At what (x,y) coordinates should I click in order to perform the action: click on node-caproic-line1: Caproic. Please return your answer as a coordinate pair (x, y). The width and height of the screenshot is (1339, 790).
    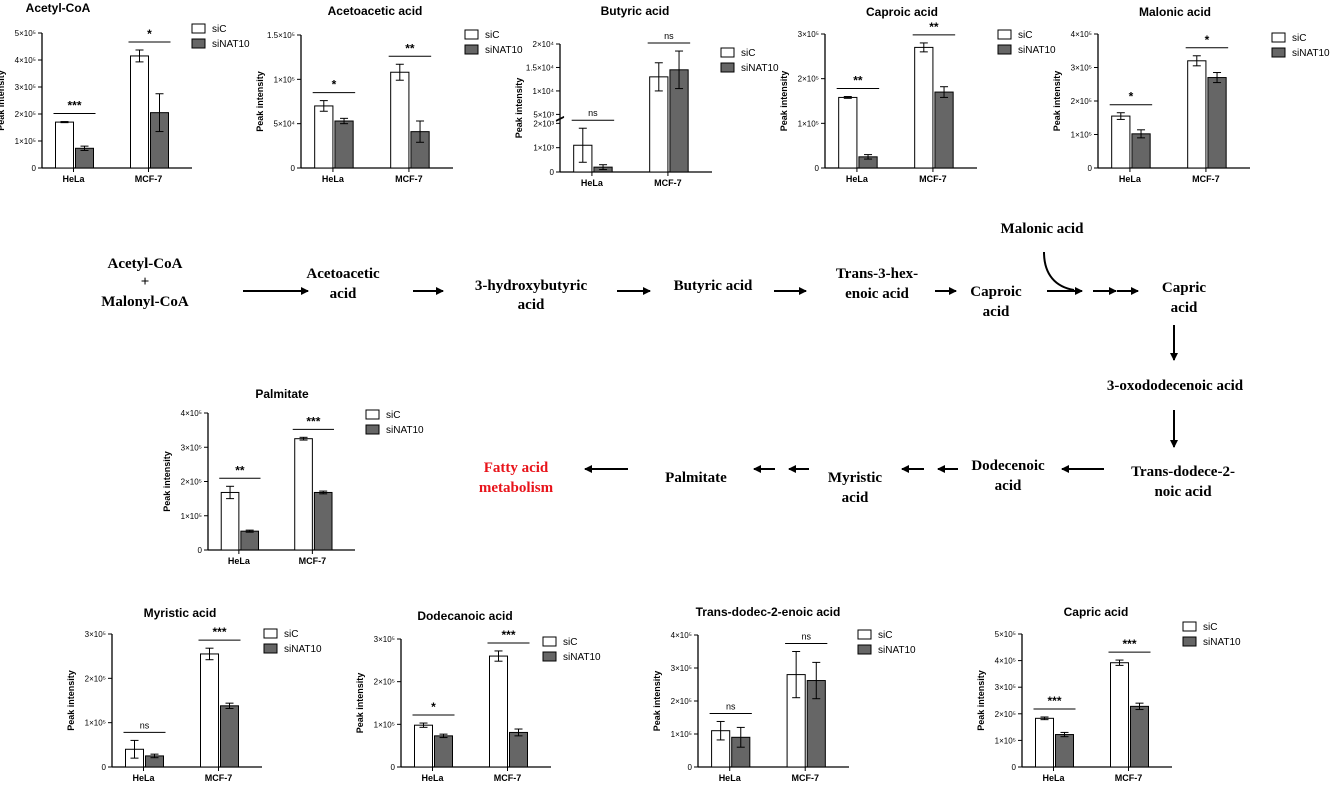
    Looking at the image, I should click on (996, 292).